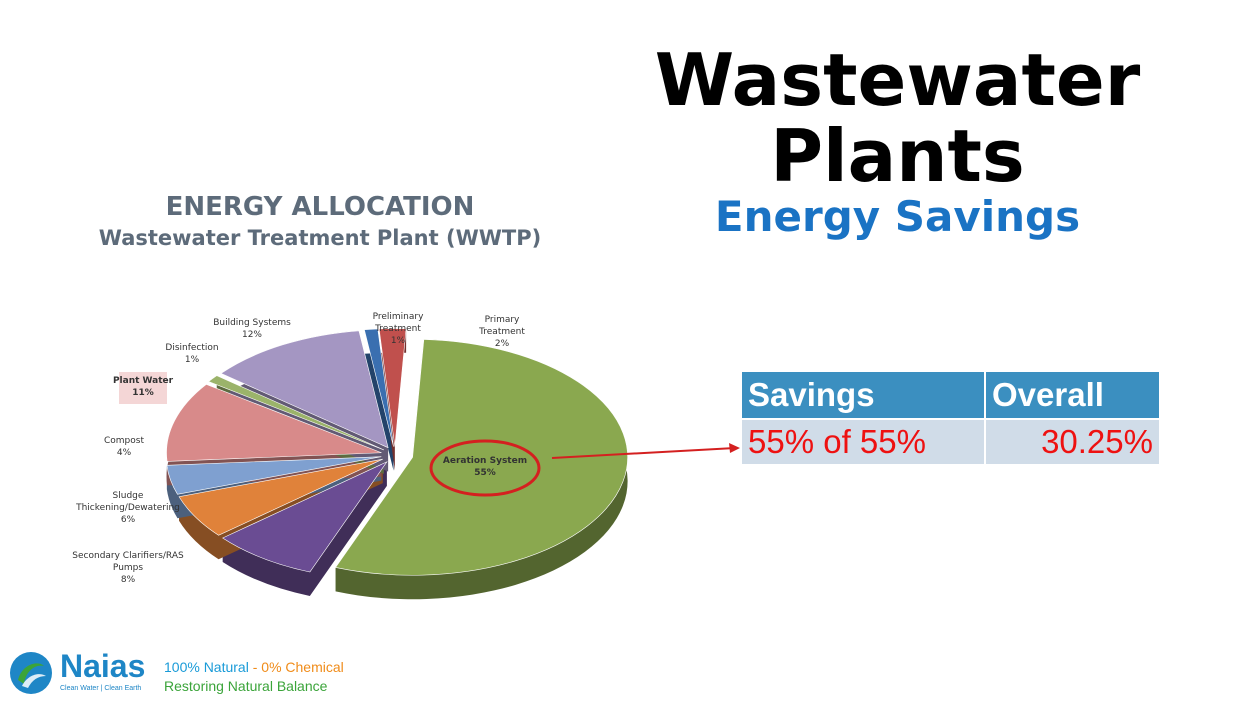  Describe the element at coordinates (128, 520) in the screenshot. I see `slice-value-sludge-thickening-dewatering: 6%` at that location.